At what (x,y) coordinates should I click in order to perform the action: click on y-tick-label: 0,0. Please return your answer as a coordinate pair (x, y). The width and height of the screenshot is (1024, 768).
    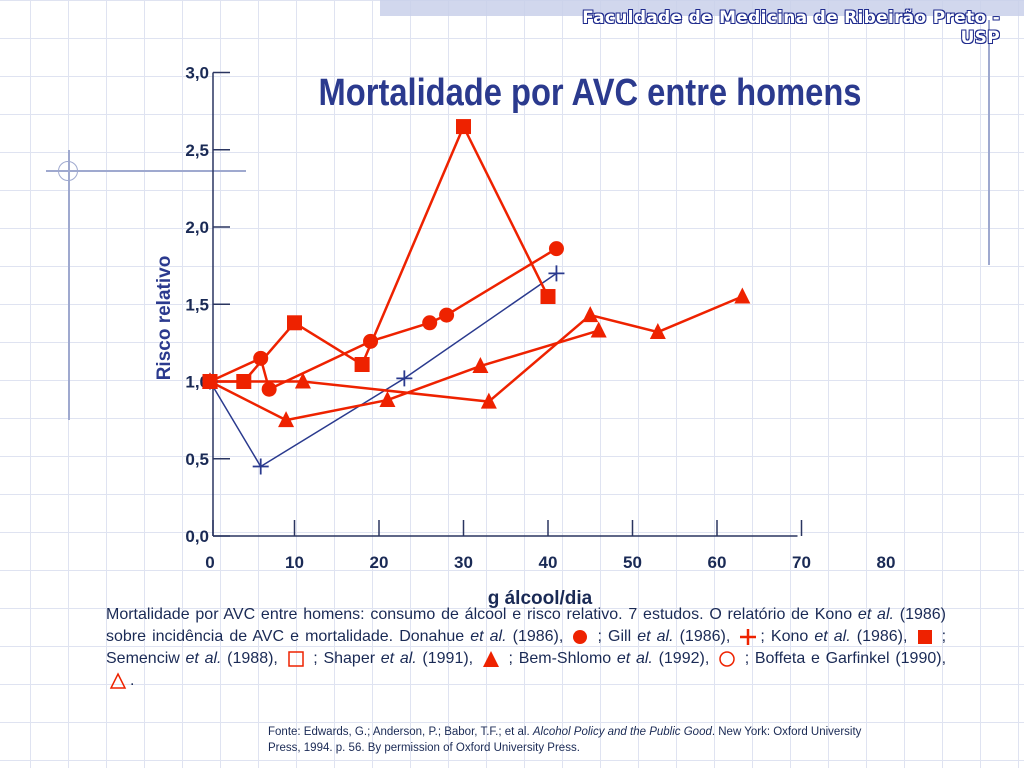
    Looking at the image, I should click on (197, 536).